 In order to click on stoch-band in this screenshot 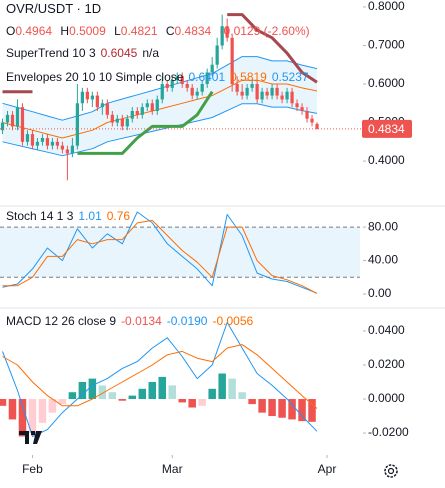, I will do `click(180, 252)`.